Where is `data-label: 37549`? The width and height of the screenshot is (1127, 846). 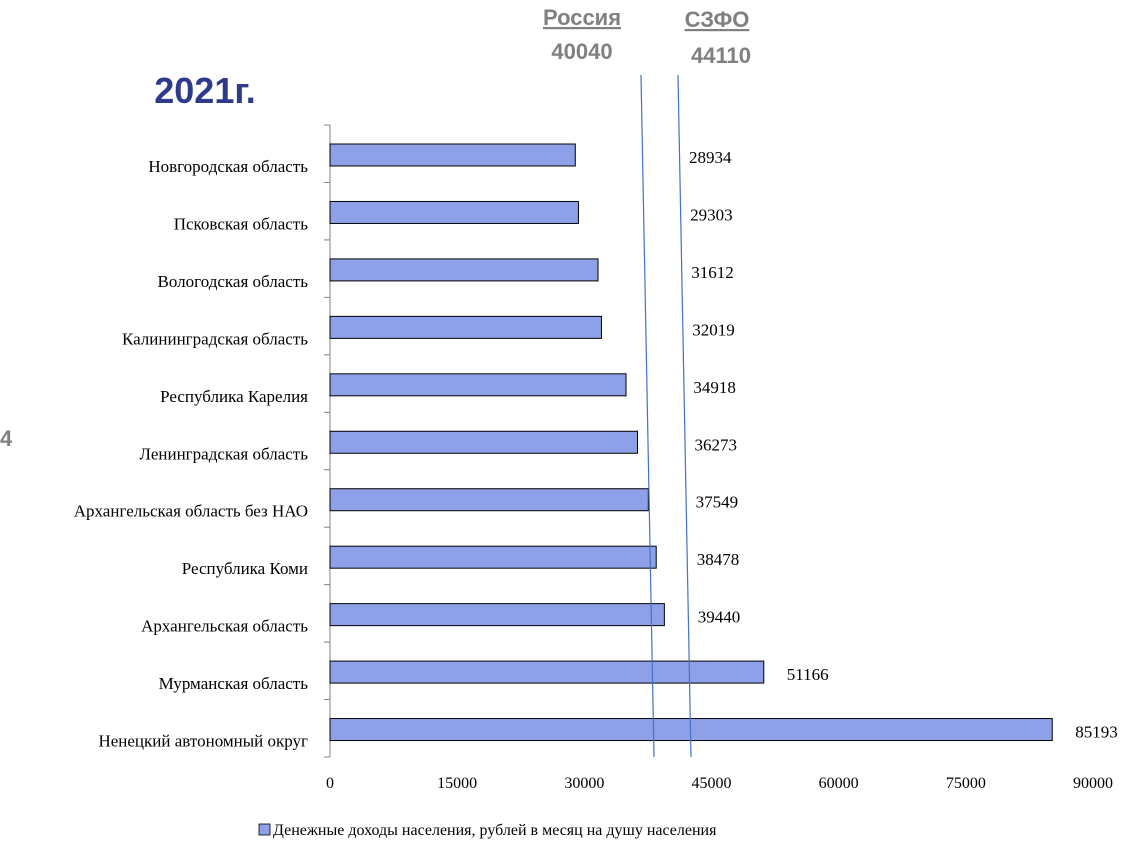 data-label: 37549 is located at coordinates (717, 502).